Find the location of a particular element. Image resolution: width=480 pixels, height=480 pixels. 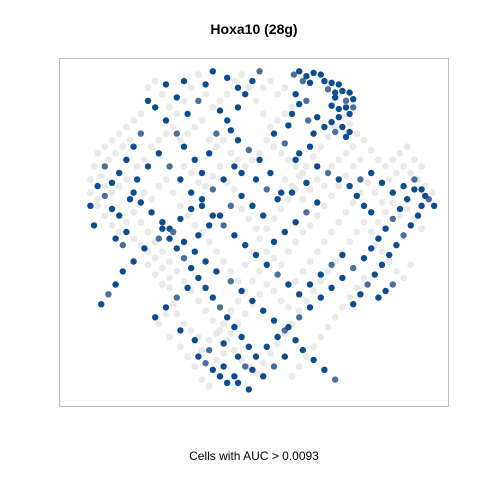

chart-title: Hoxa10 (28g) is located at coordinates (253, 29).